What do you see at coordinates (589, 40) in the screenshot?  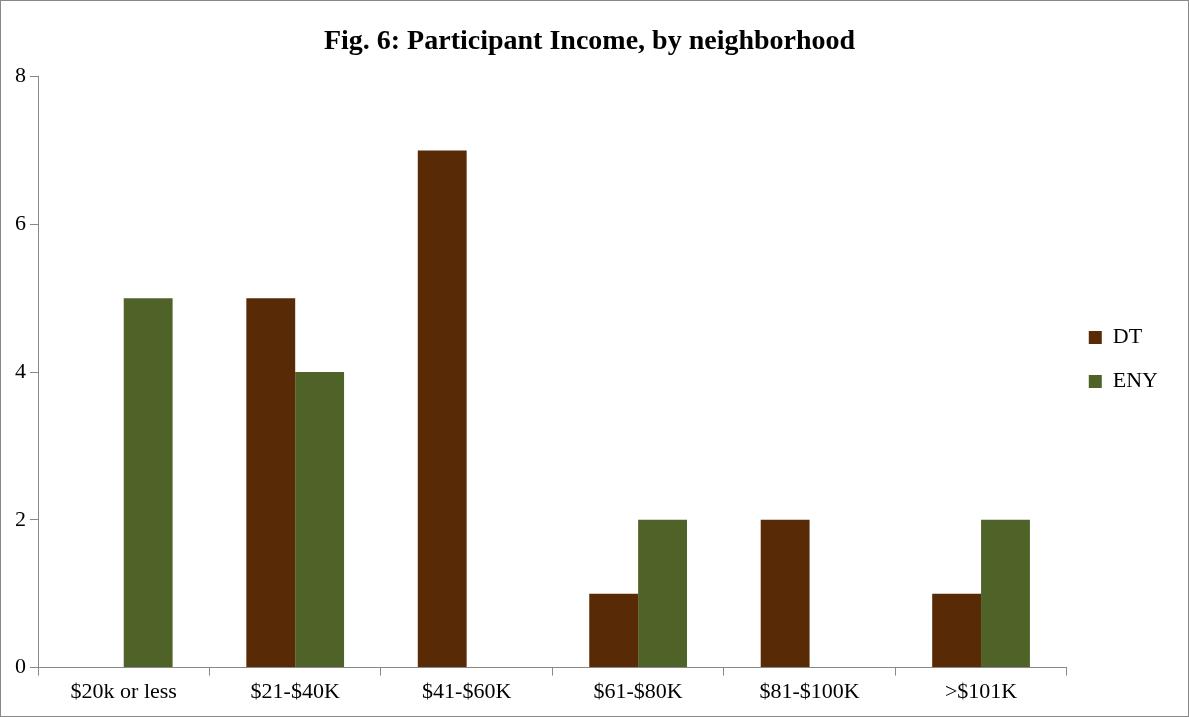 I see `chart-title: Fig. 6: Participant Income, by neighborhood` at bounding box center [589, 40].